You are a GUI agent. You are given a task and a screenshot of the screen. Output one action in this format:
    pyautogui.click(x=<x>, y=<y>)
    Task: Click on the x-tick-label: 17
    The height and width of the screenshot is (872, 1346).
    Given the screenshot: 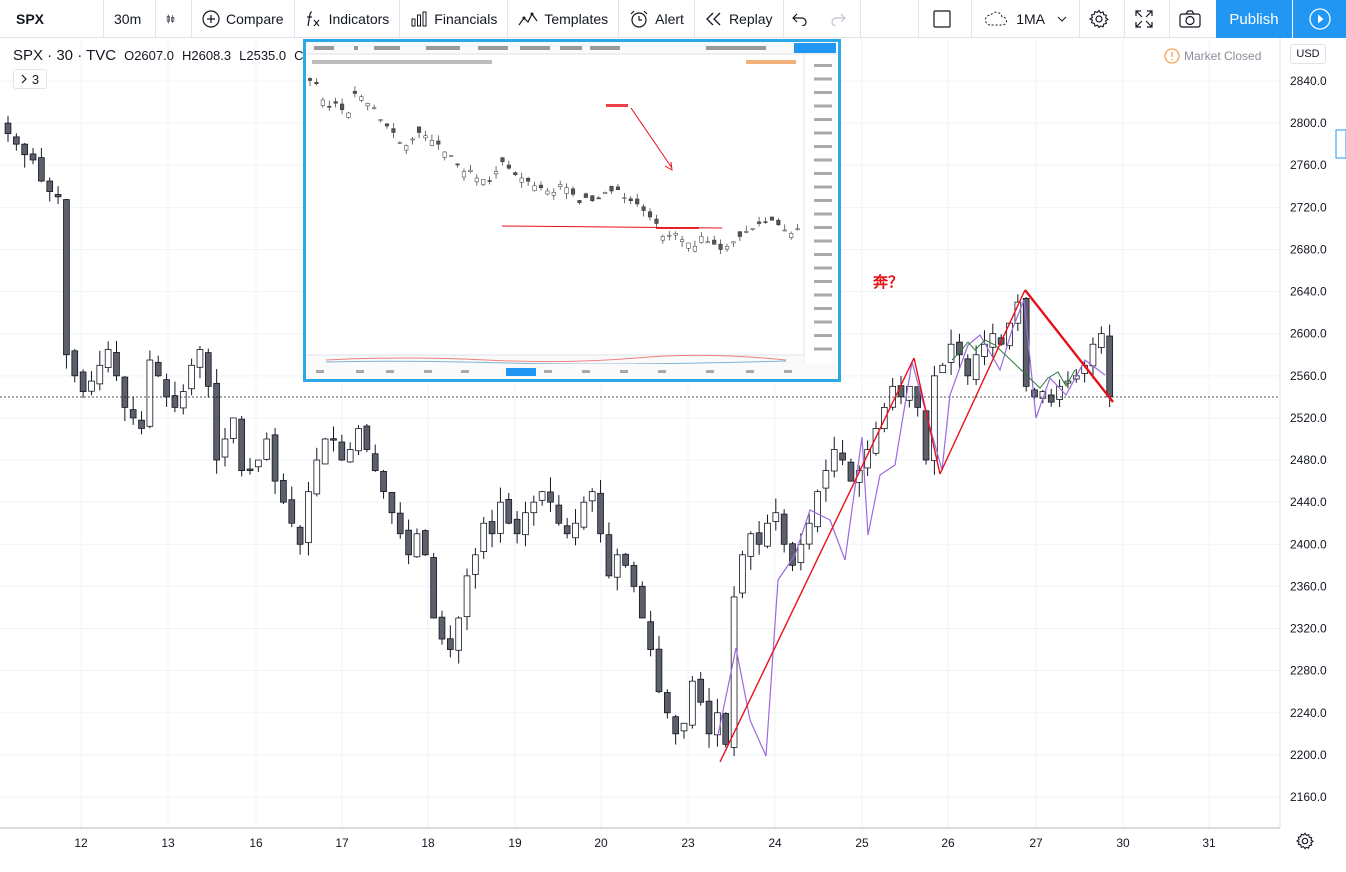 What is the action you would take?
    pyautogui.click(x=342, y=843)
    